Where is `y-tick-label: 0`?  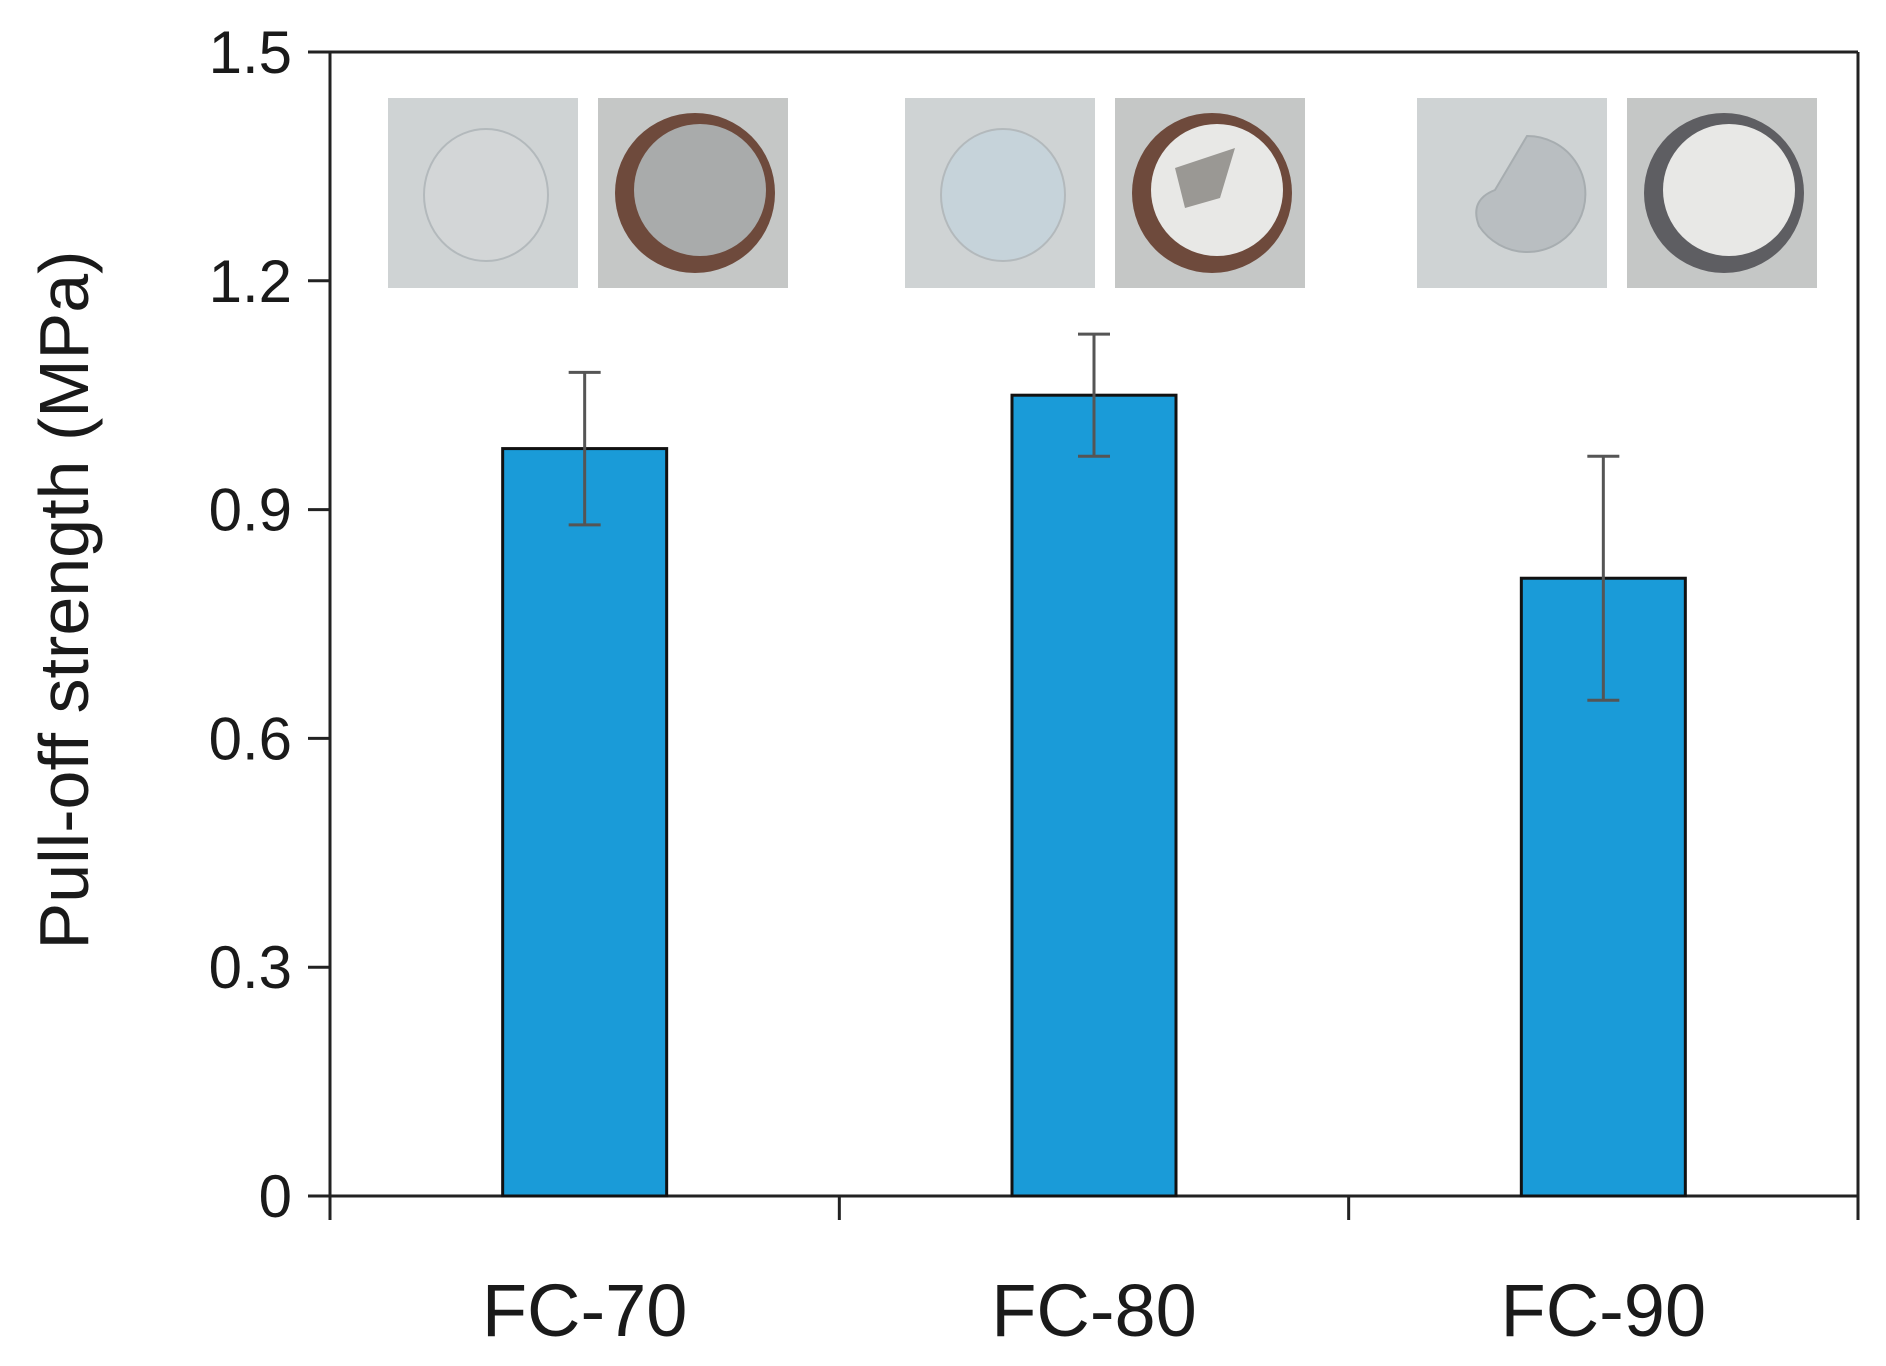 y-tick-label: 0 is located at coordinates (275, 1196).